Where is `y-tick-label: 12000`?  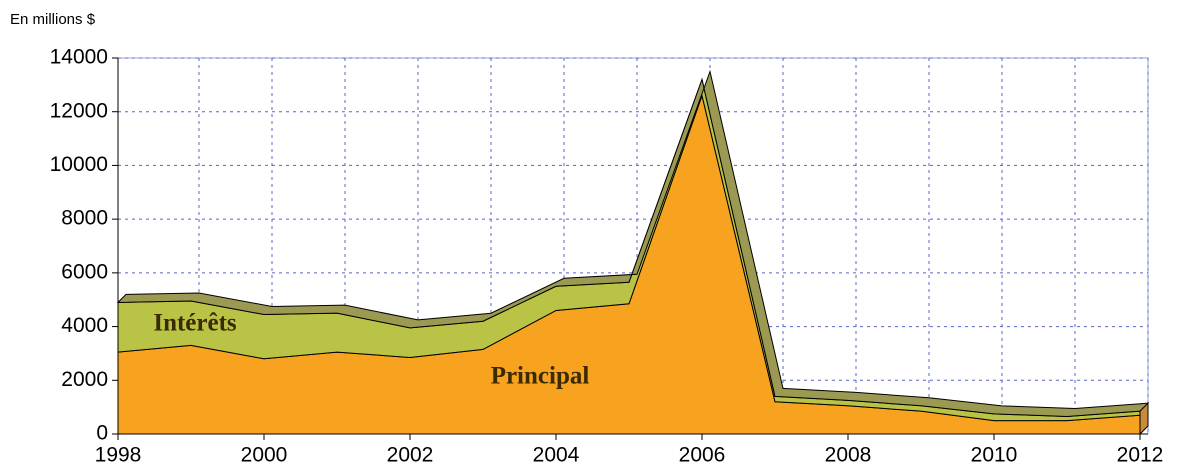
y-tick-label: 12000 is located at coordinates (79, 110).